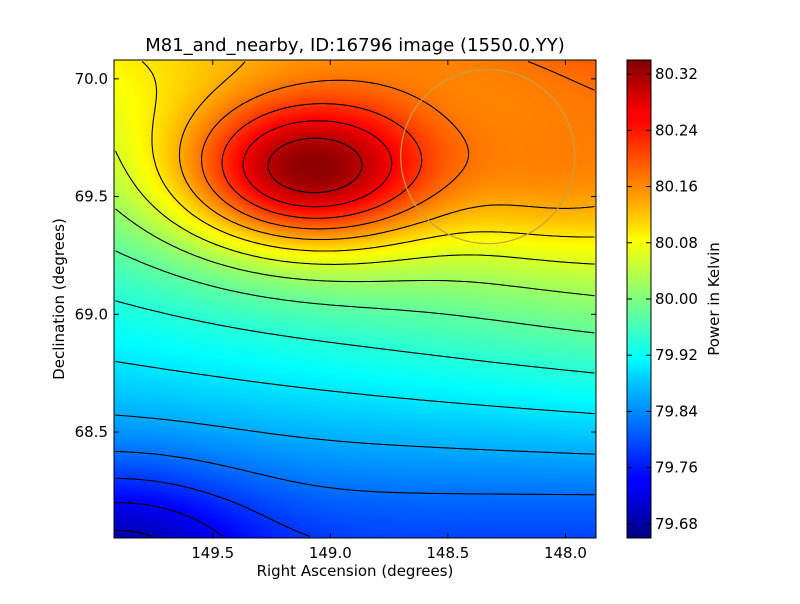 This screenshot has height=604, width=800. Describe the element at coordinates (676, 130) in the screenshot. I see `colorbar-tick-label: 80.24` at that location.